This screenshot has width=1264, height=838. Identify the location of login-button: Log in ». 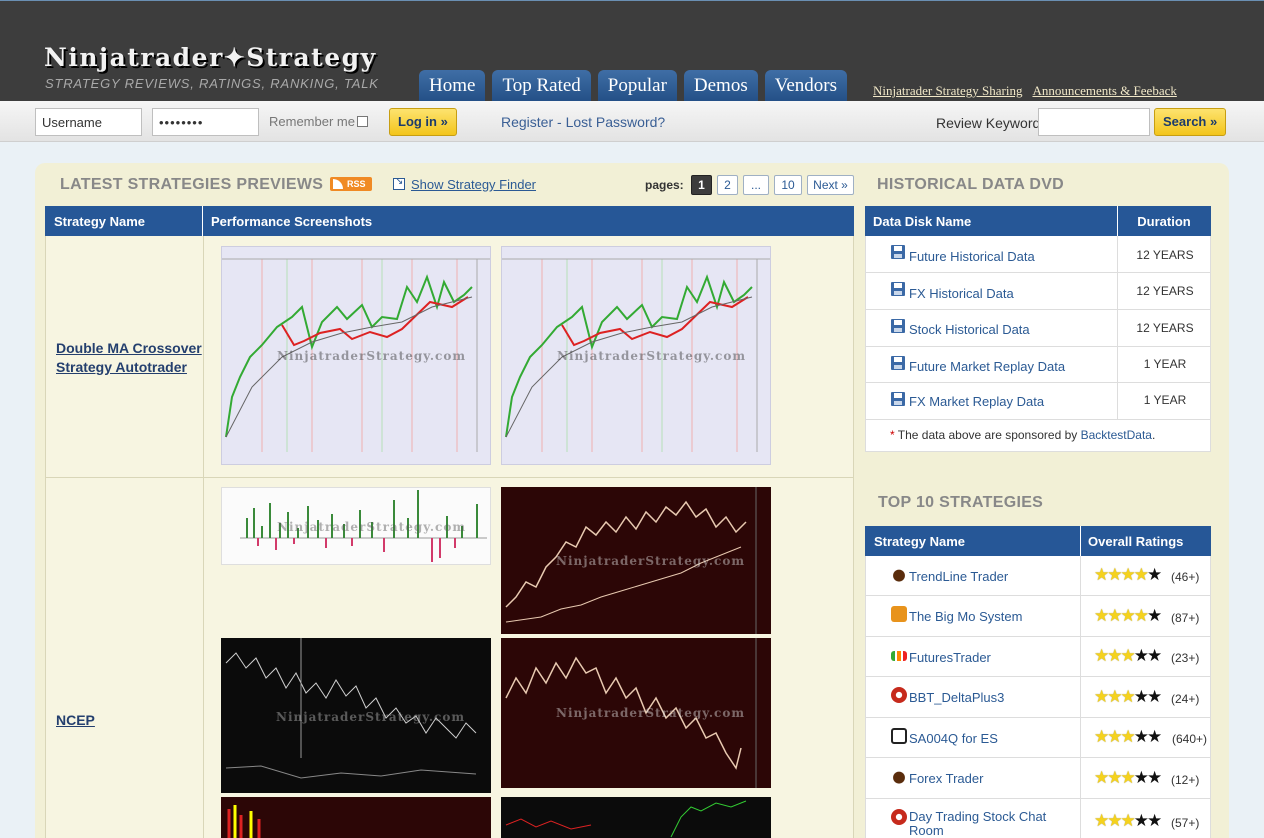
(423, 122).